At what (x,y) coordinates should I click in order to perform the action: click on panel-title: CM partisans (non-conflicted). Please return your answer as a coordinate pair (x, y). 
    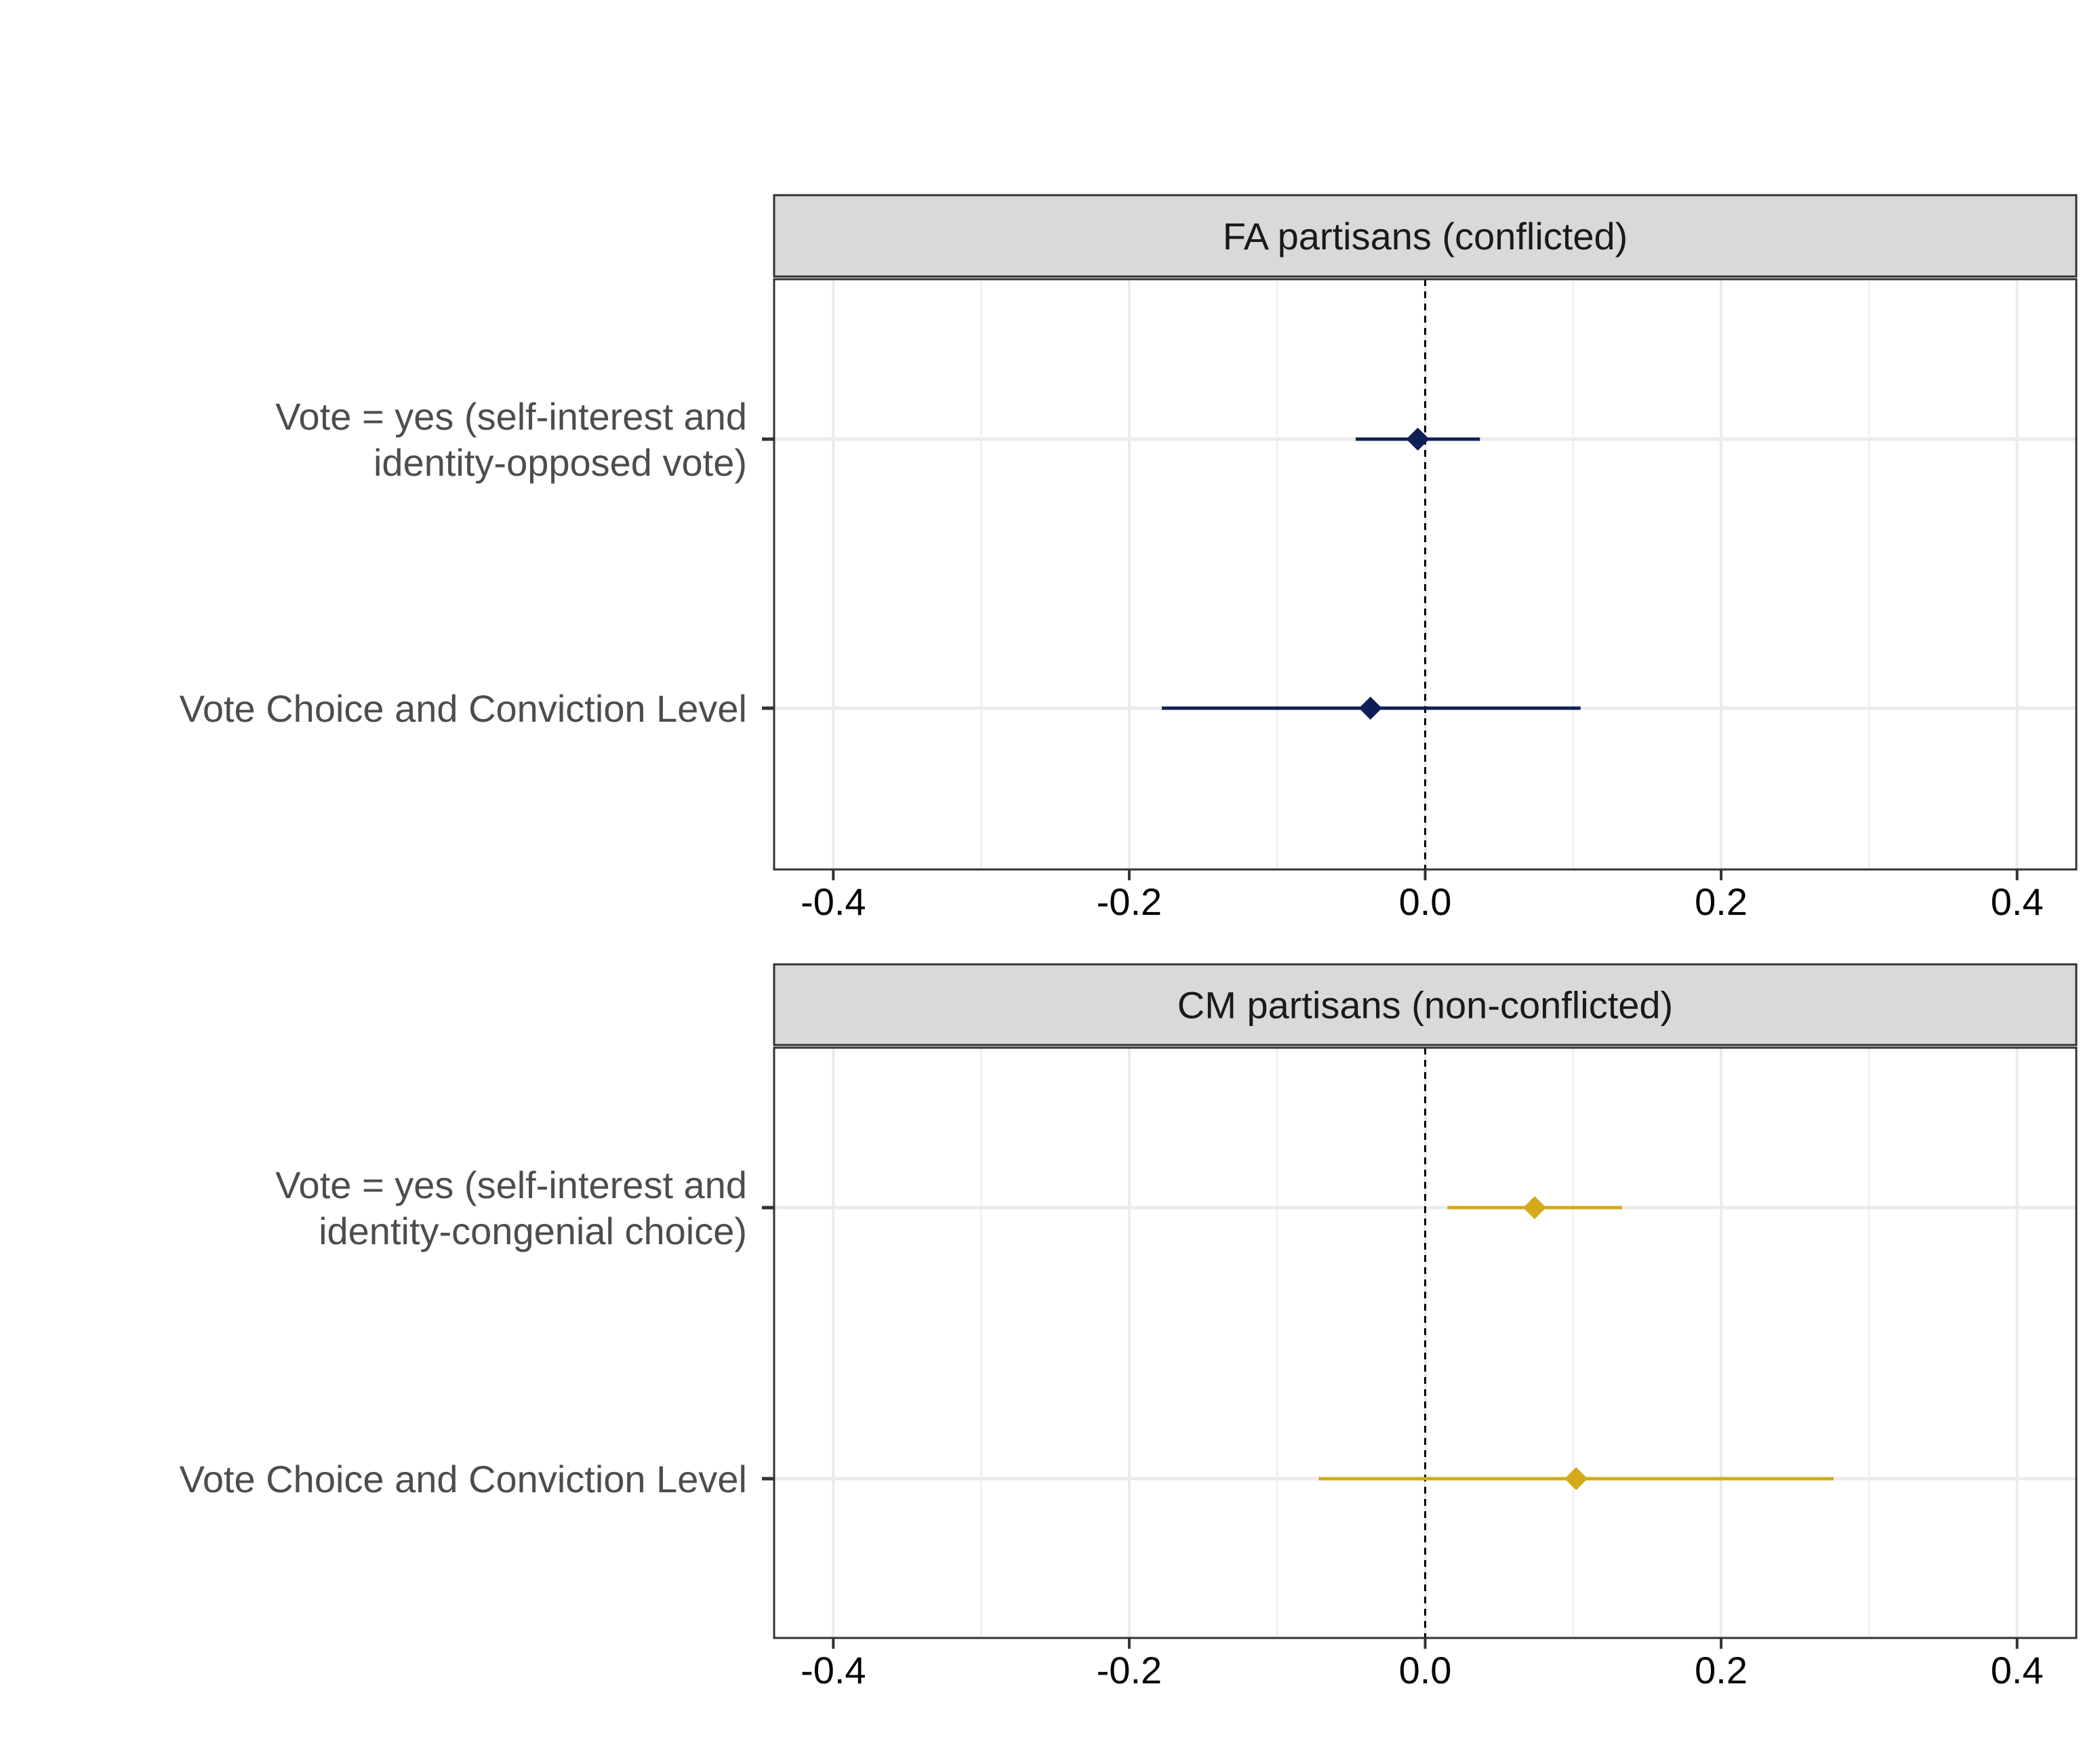
    Looking at the image, I should click on (1425, 1005).